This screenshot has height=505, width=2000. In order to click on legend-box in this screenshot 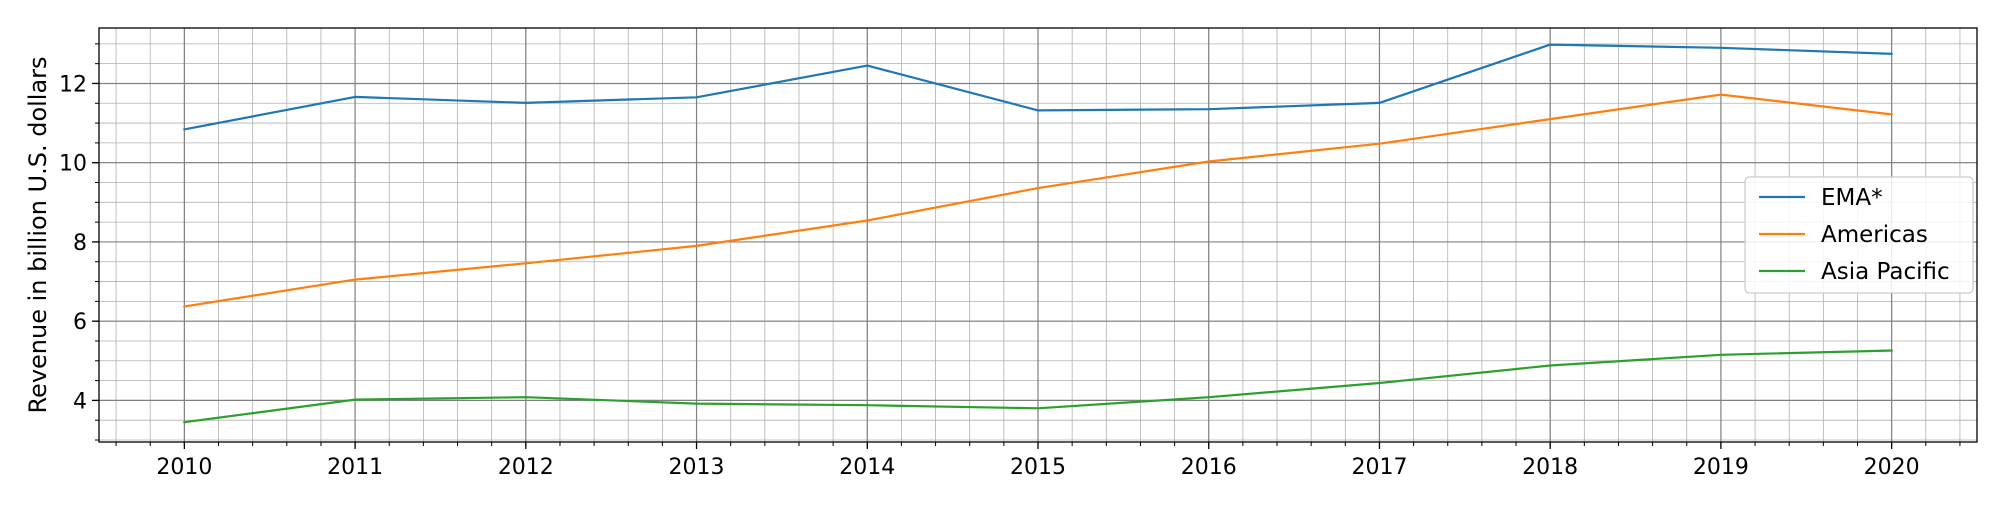, I will do `click(1859, 235)`.